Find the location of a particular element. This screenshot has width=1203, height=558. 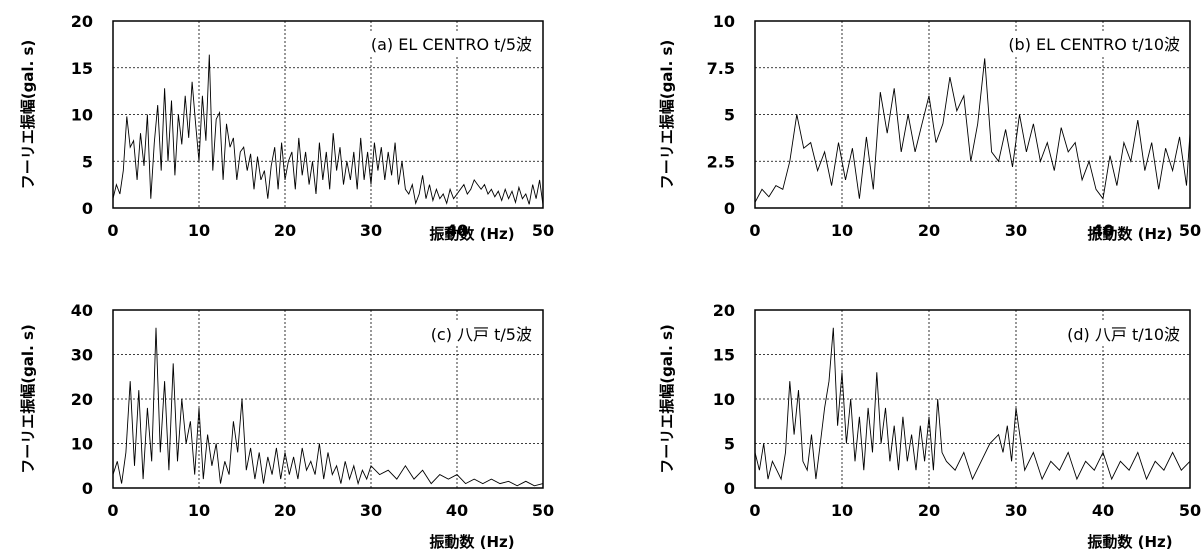

panel-annotation: (d) 八戸 t/10波 is located at coordinates (1123, 334).